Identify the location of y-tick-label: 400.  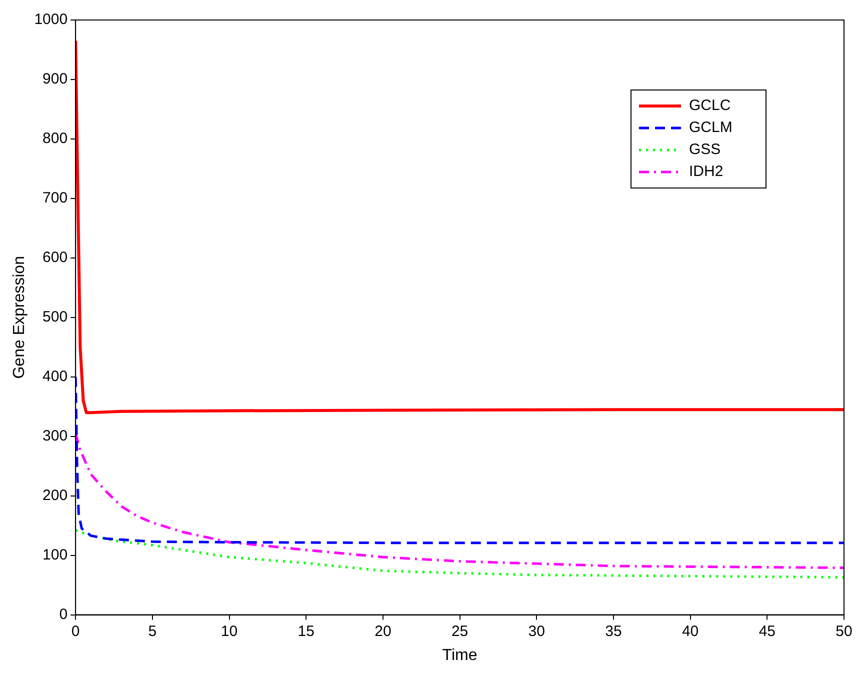
(55, 377).